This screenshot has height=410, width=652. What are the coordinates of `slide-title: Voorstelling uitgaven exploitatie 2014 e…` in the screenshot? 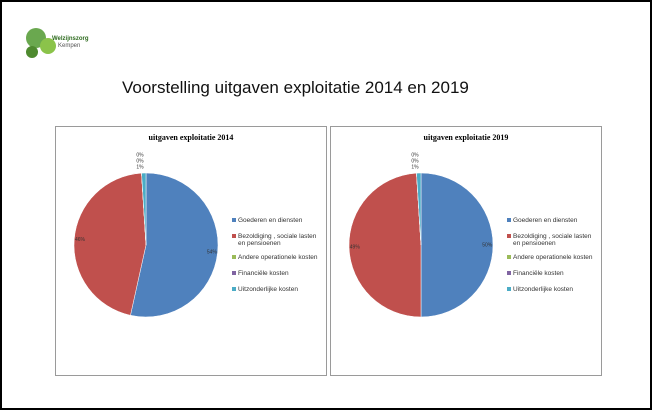 It's located at (295, 87).